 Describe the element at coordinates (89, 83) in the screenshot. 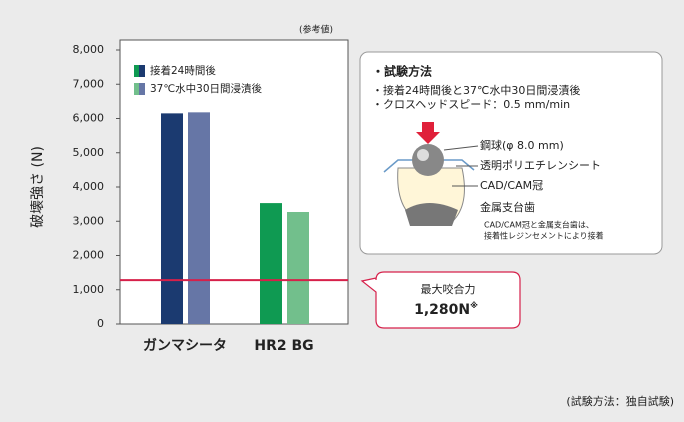

I see `y-tick-label: 7,000` at that location.